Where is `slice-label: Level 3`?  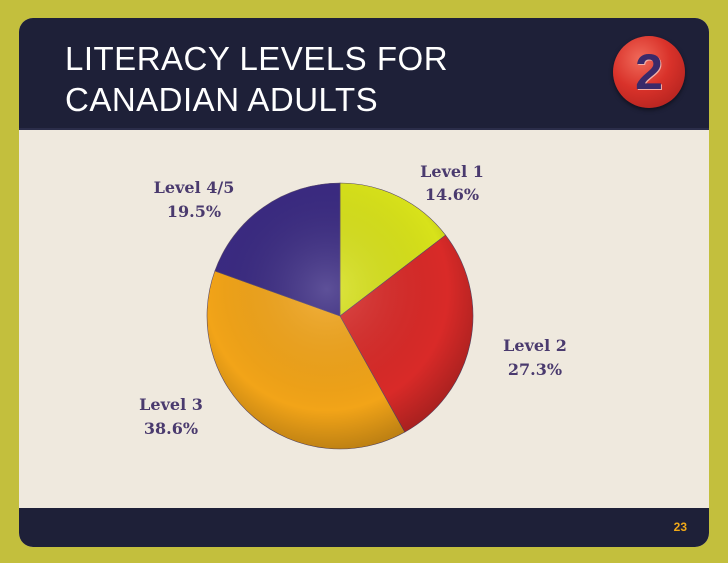
slice-label: Level 3 is located at coordinates (171, 404).